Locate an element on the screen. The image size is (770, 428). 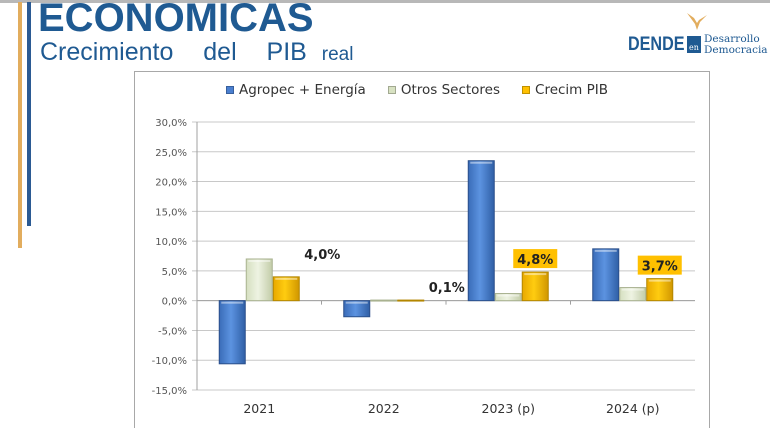
data-label: 4,0% is located at coordinates (322, 255).